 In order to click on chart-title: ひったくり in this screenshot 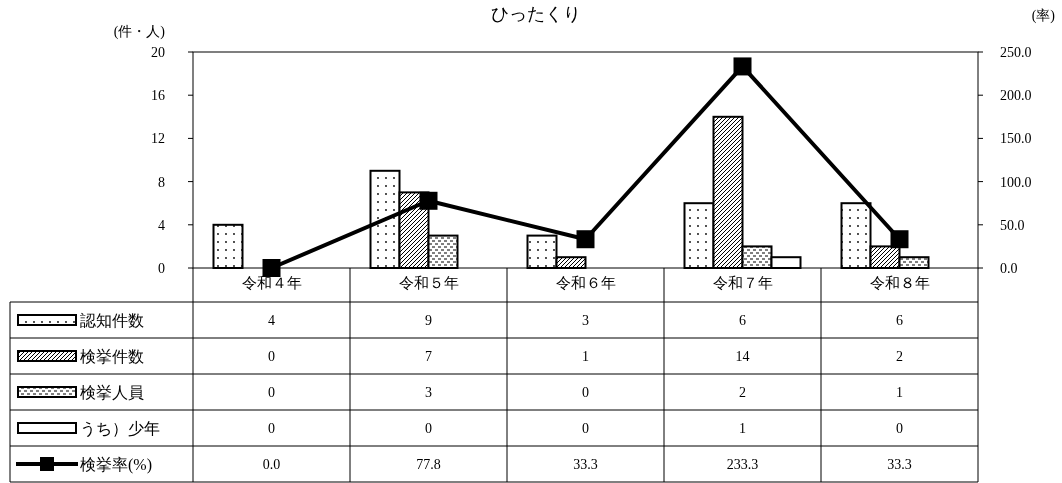, I will do `click(535, 14)`.